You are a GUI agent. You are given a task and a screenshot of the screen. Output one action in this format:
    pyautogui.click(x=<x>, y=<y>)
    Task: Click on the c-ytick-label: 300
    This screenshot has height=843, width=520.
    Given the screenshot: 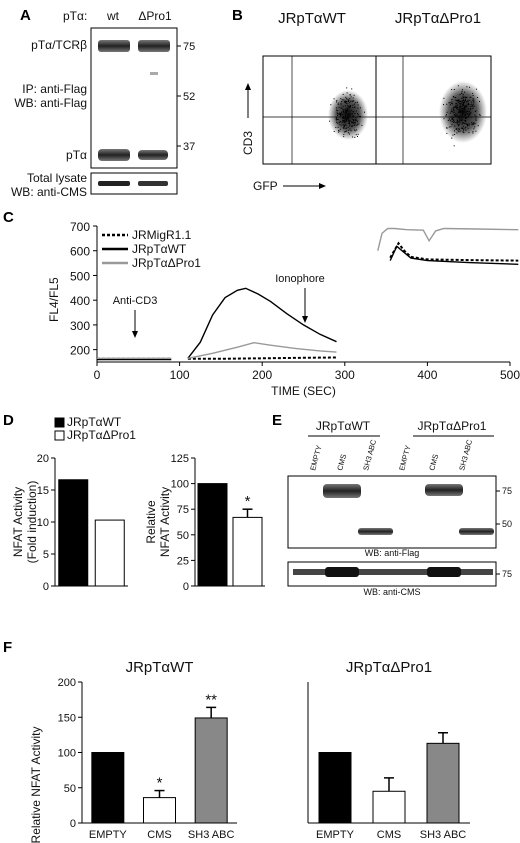 What is the action you would take?
    pyautogui.click(x=80, y=326)
    